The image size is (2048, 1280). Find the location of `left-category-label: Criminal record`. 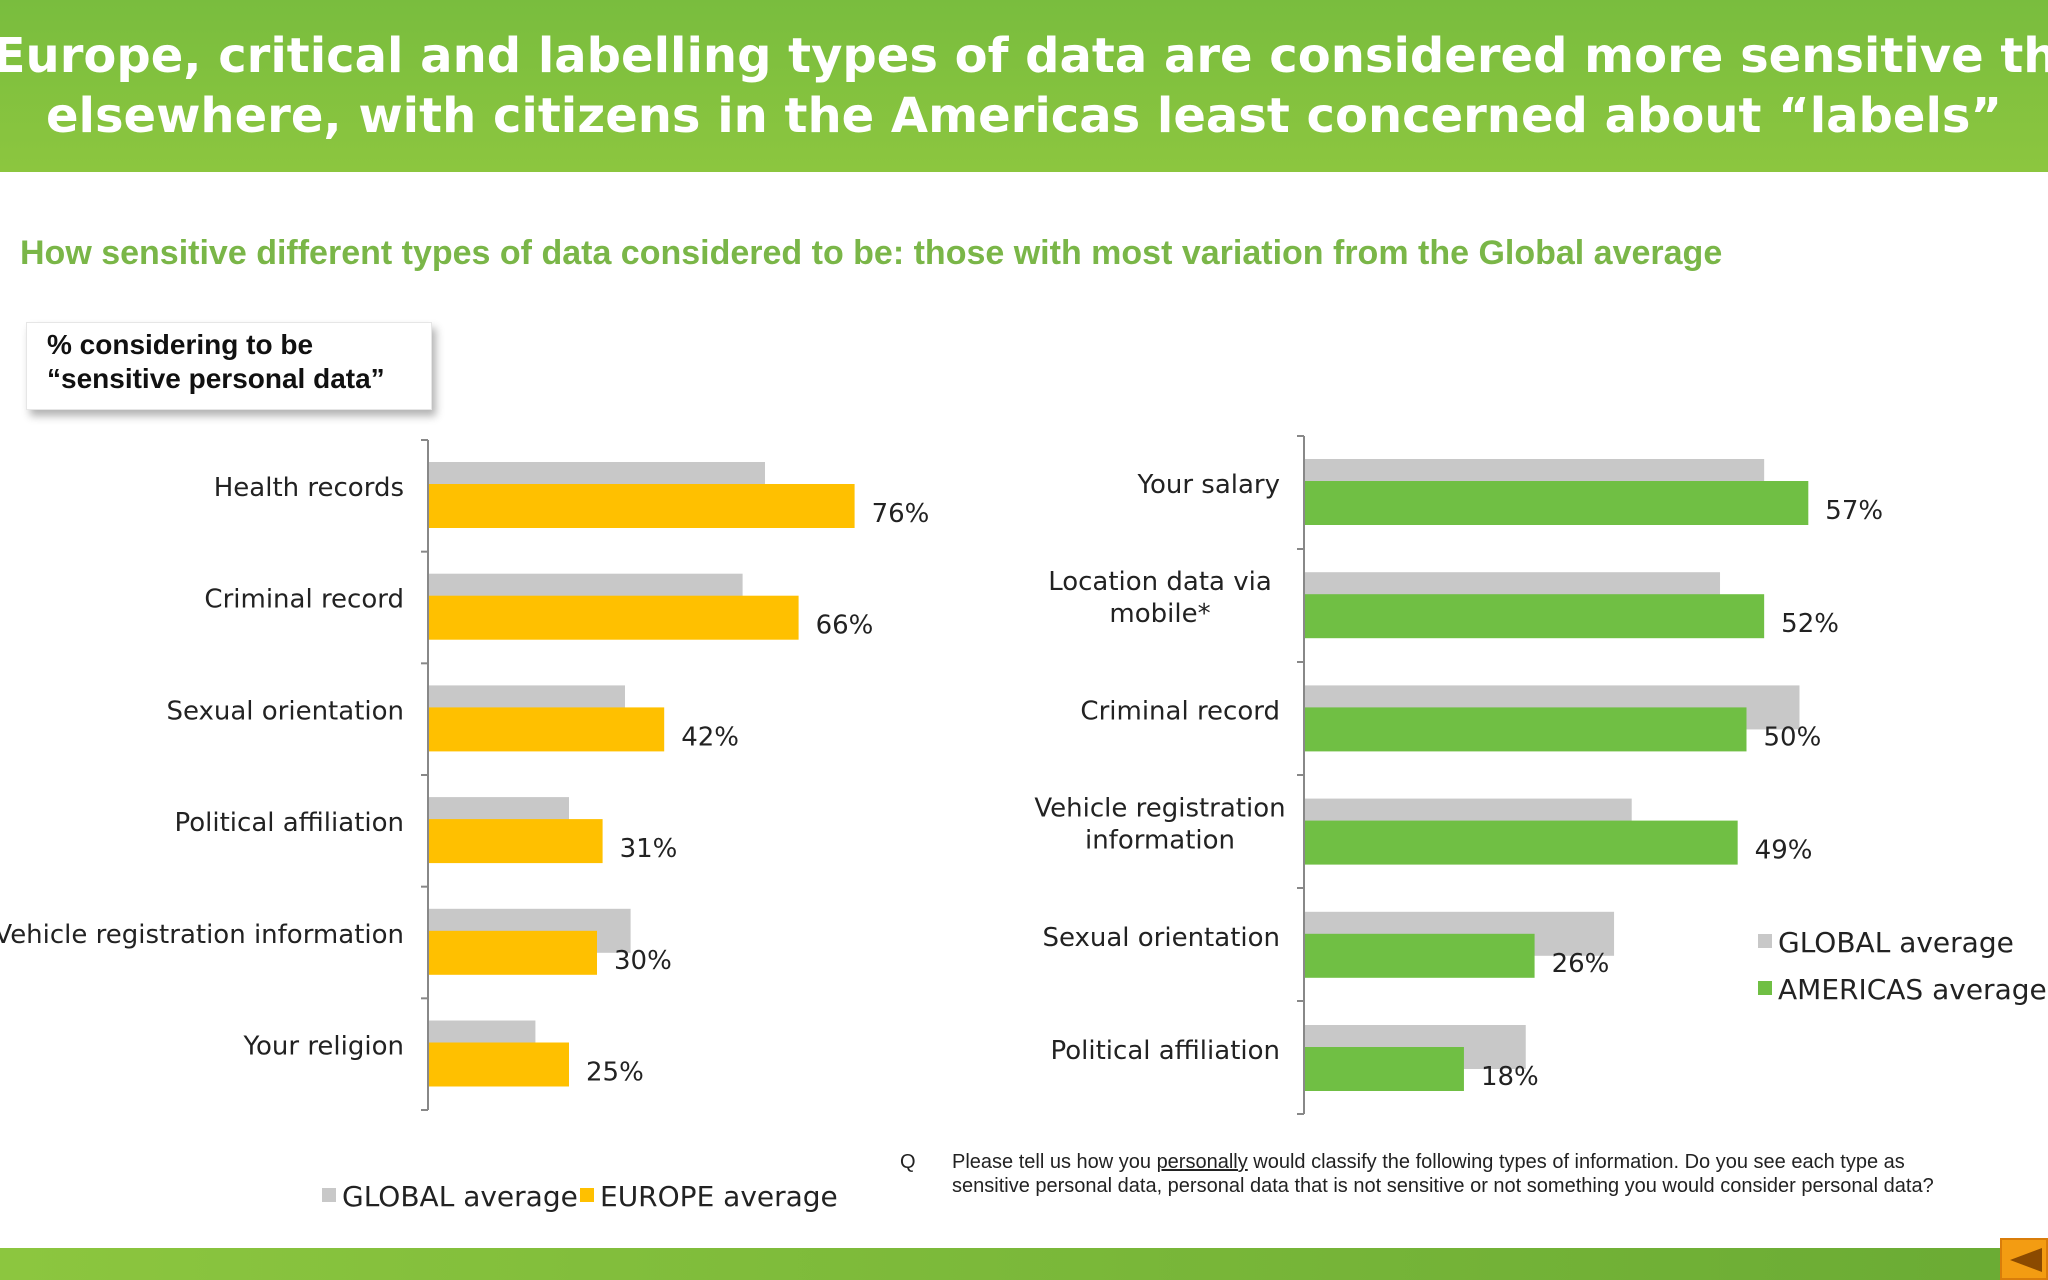

left-category-label: Criminal record is located at coordinates (304, 600).